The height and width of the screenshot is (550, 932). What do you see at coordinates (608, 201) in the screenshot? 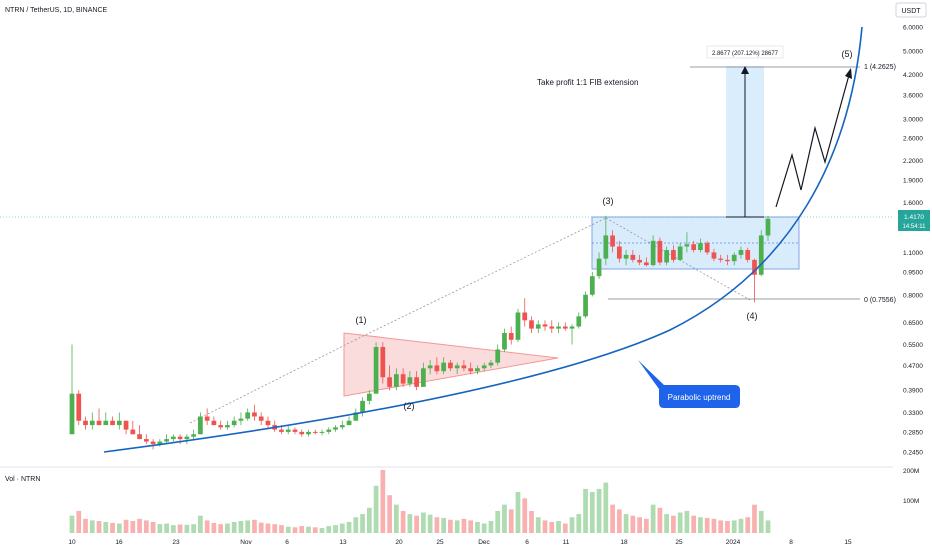
I see `wave-3-label: (3)` at bounding box center [608, 201].